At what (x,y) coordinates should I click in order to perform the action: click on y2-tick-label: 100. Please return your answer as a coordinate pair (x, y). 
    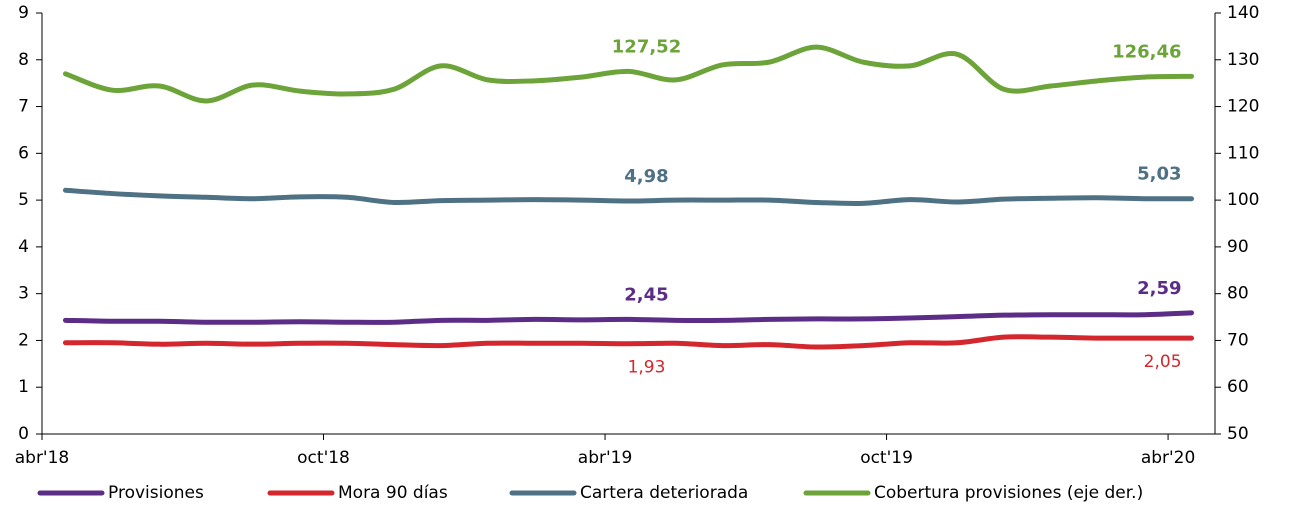
    Looking at the image, I should click on (1243, 200).